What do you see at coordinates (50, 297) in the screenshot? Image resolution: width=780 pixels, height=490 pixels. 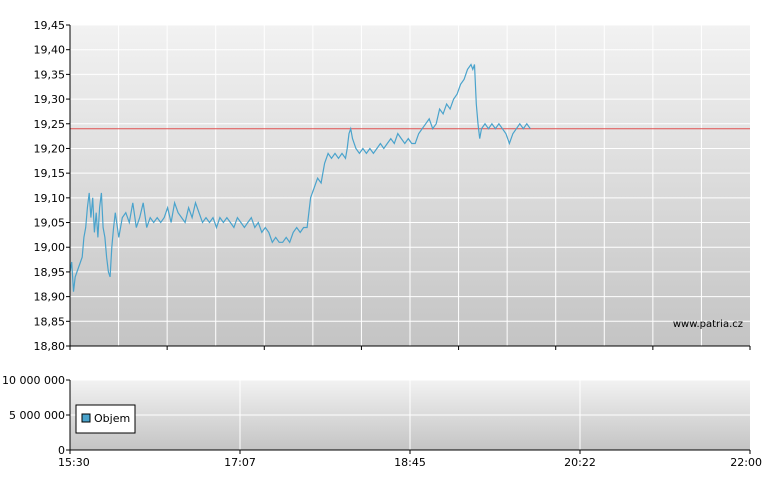 I see `y-tick-label: 18,90` at bounding box center [50, 297].